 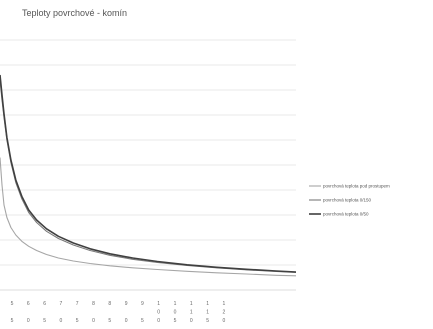 What do you see at coordinates (93, 312) in the screenshot?
I see `x-tick-label: 80` at bounding box center [93, 312].